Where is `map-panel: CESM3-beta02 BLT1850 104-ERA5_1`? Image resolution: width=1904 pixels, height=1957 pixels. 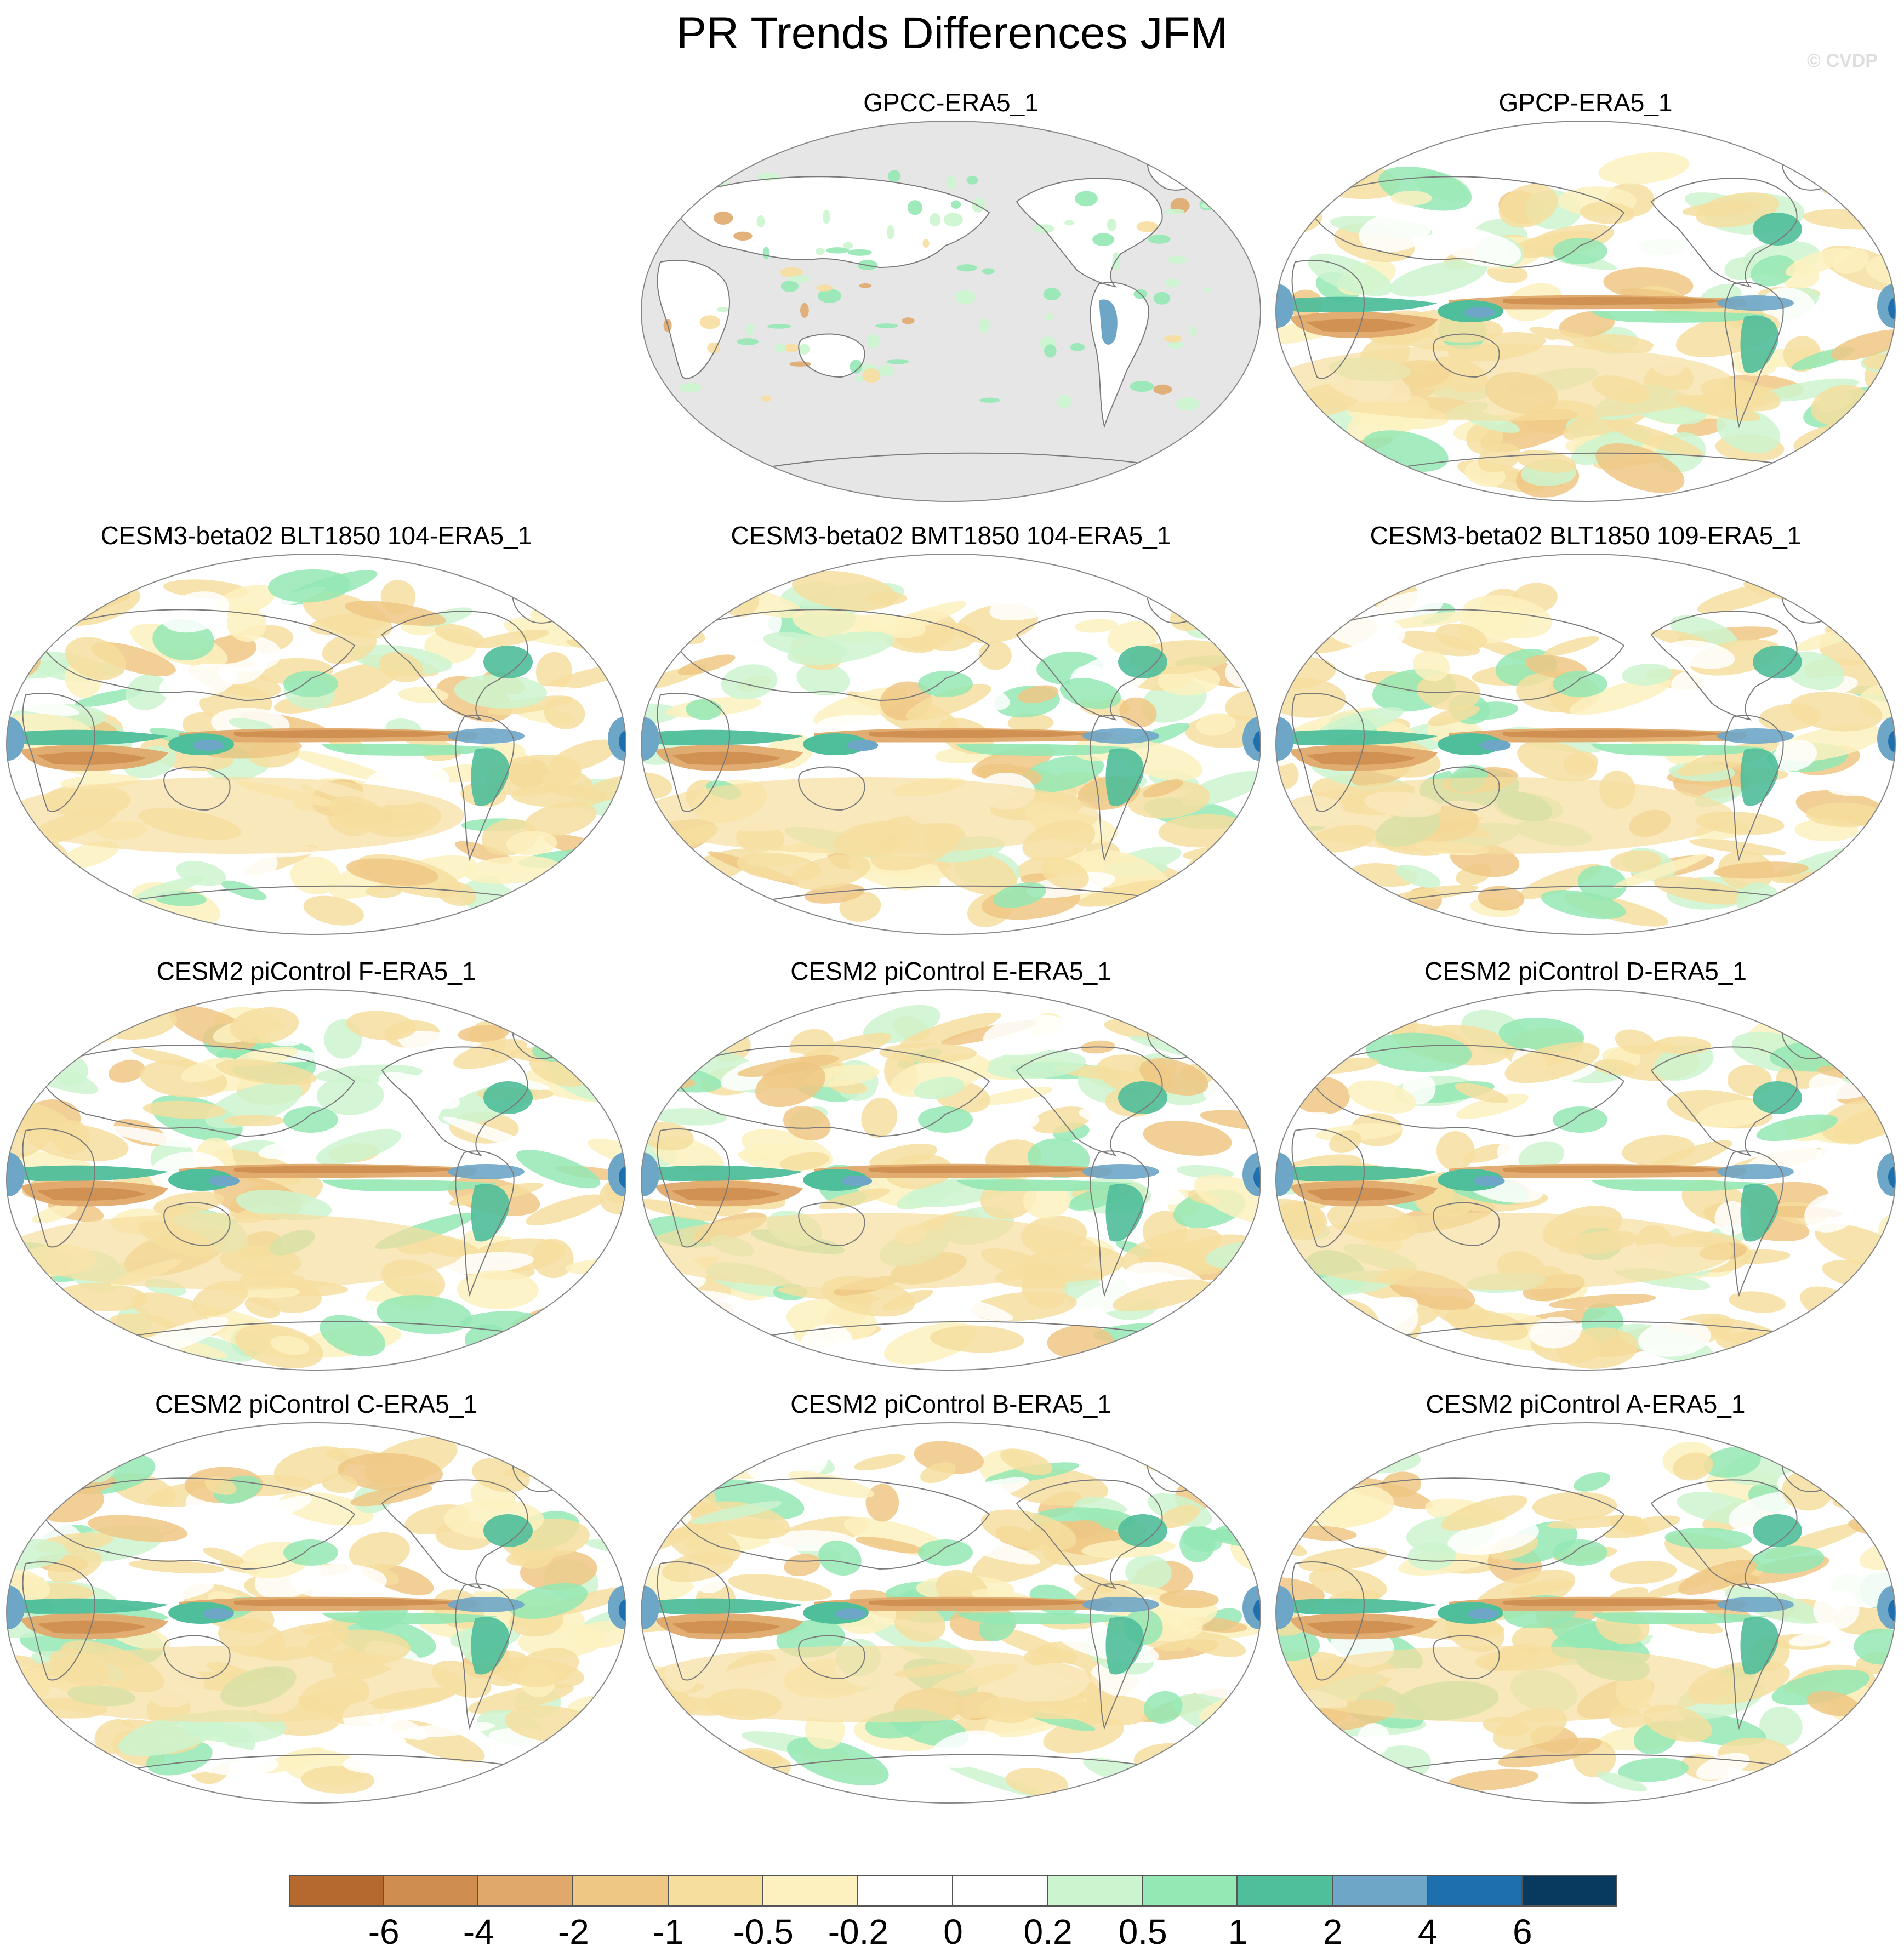 map-panel: CESM3-beta02 BLT1850 104-ERA5_1 is located at coordinates (322, 740).